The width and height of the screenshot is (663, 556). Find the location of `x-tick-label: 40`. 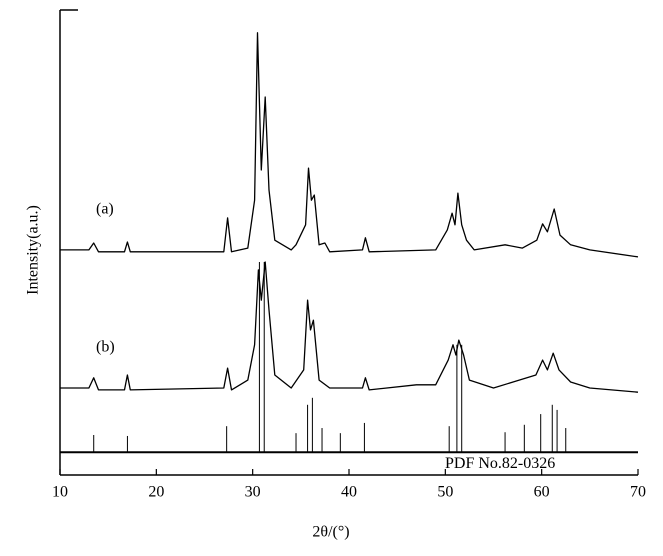

x-tick-label: 40 is located at coordinates (349, 492).